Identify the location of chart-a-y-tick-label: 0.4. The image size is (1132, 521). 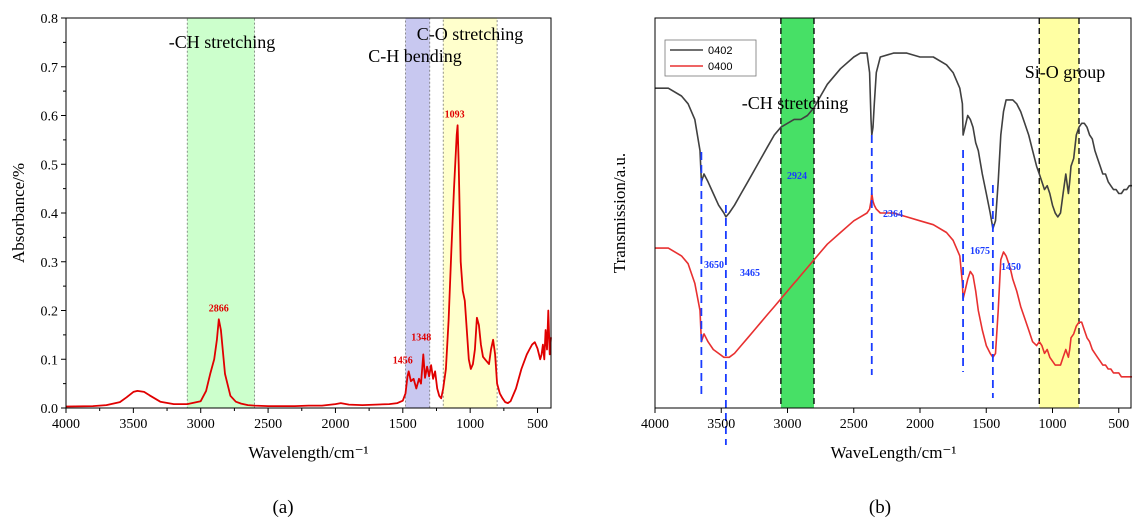
(50, 214).